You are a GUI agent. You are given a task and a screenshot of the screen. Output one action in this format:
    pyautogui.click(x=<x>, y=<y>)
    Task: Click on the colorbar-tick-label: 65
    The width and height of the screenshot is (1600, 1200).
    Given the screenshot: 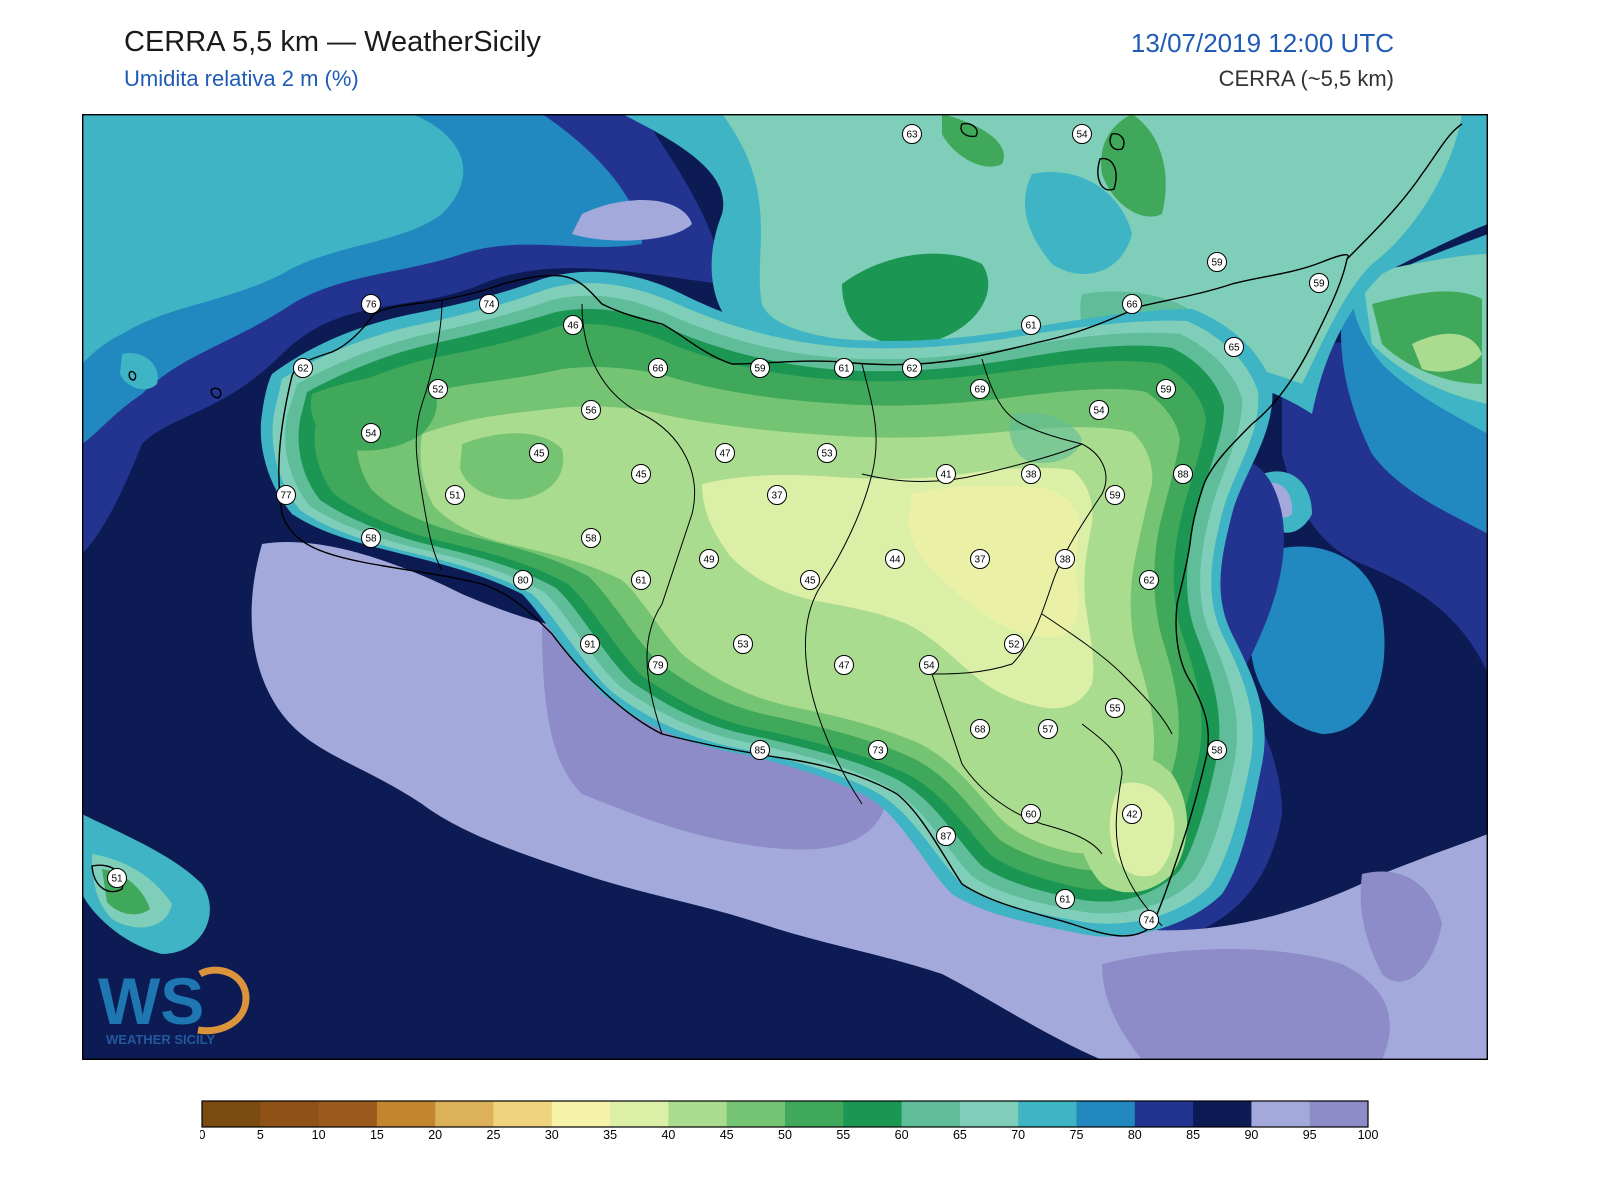 What is the action you would take?
    pyautogui.click(x=960, y=1134)
    